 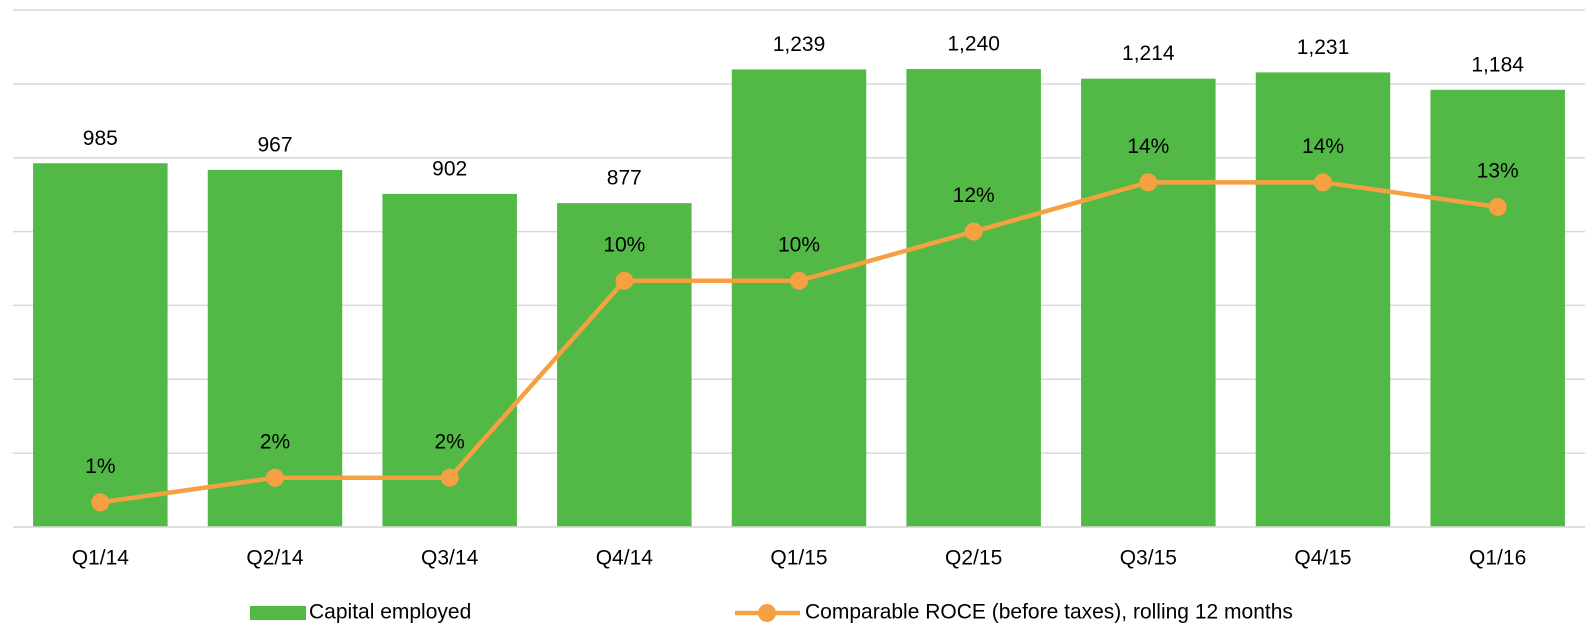 What do you see at coordinates (973, 44) in the screenshot?
I see `data-label: 1,240` at bounding box center [973, 44].